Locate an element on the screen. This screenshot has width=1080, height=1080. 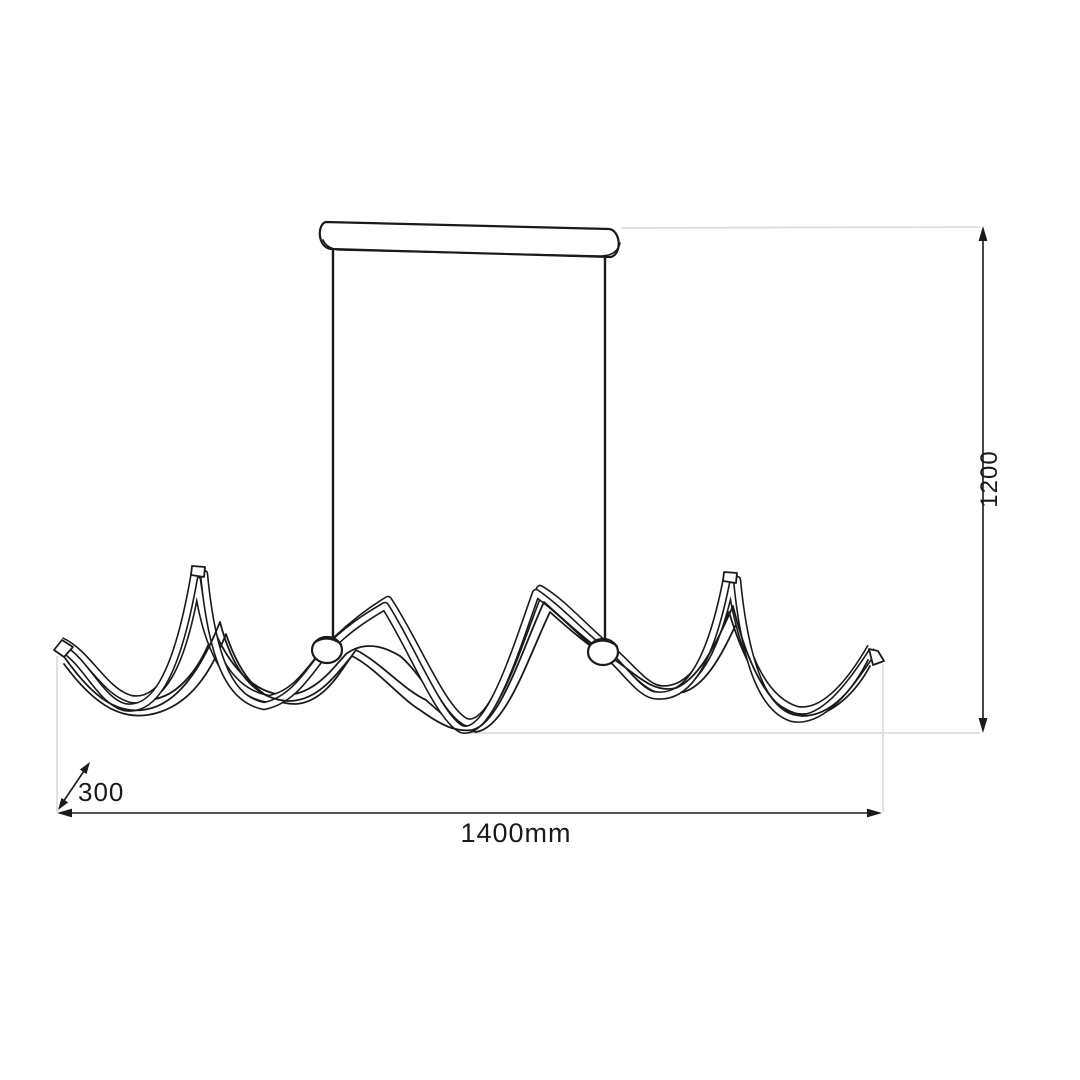
dimension-depth: 300 is located at coordinates (91, 786).